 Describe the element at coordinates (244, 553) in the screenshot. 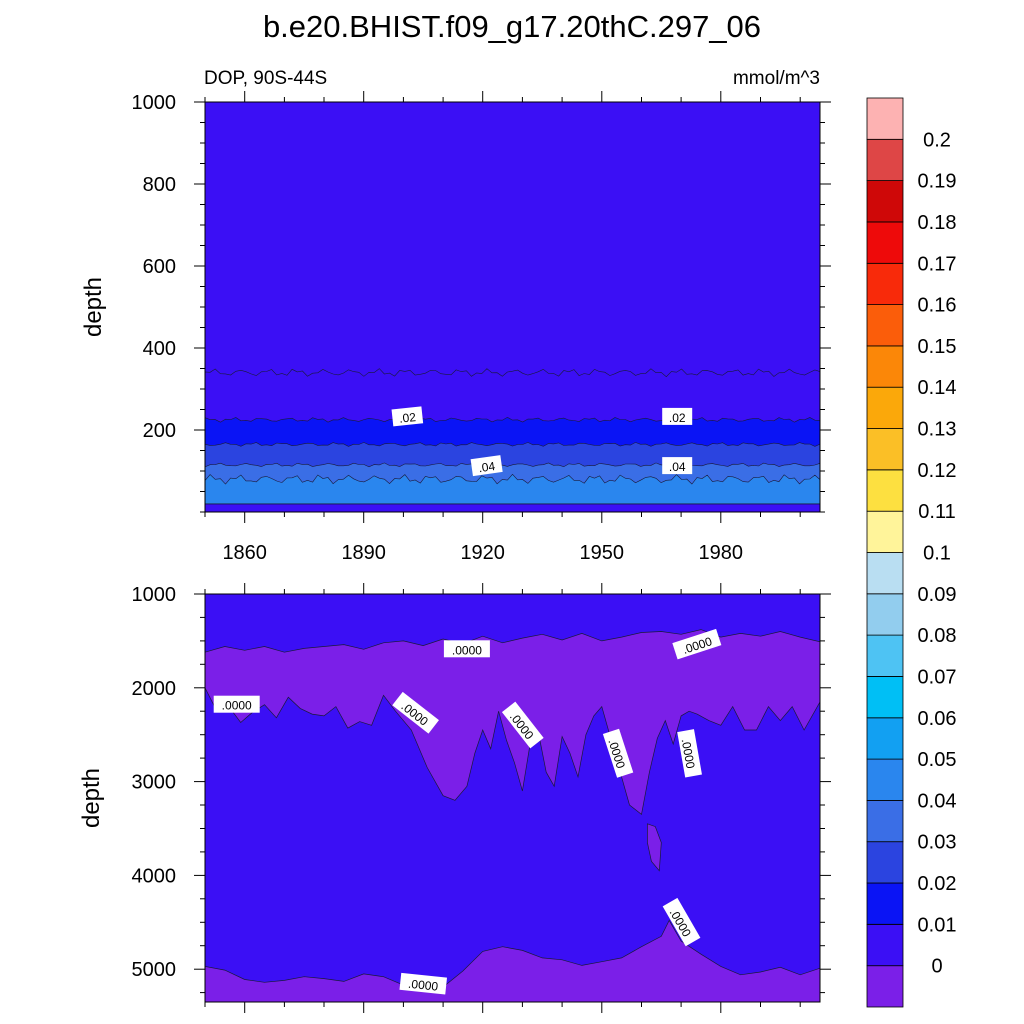

I see `x-tick-label-1860: 1860` at that location.